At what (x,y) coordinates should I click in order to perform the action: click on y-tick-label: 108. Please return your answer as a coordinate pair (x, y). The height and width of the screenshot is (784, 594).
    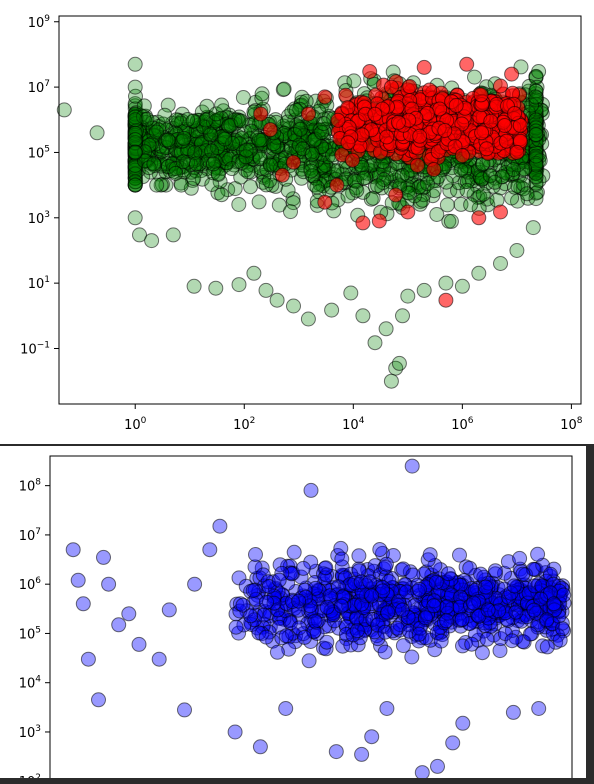
    Looking at the image, I should click on (30, 486).